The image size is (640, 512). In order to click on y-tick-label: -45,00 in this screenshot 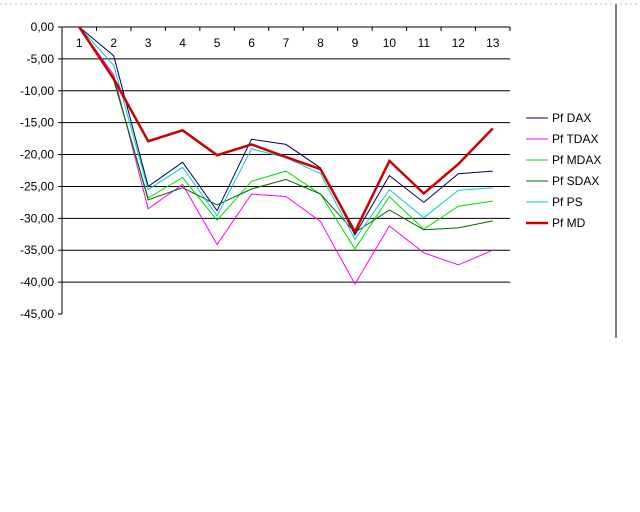, I will do `click(37, 314)`.